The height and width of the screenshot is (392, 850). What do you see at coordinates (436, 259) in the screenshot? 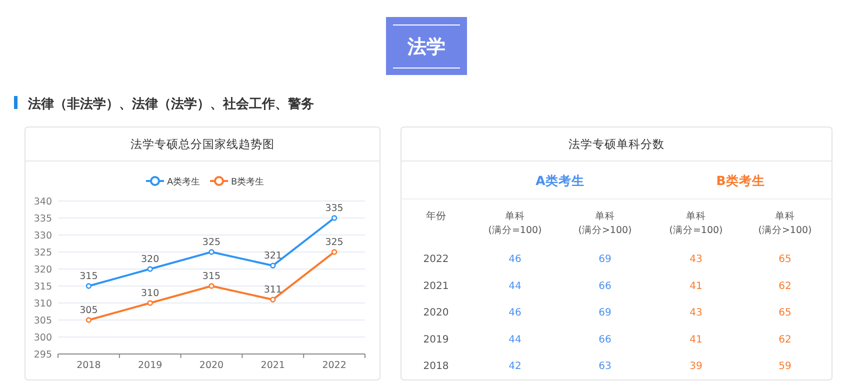
I see `y-tick-label: 2022` at bounding box center [436, 259].